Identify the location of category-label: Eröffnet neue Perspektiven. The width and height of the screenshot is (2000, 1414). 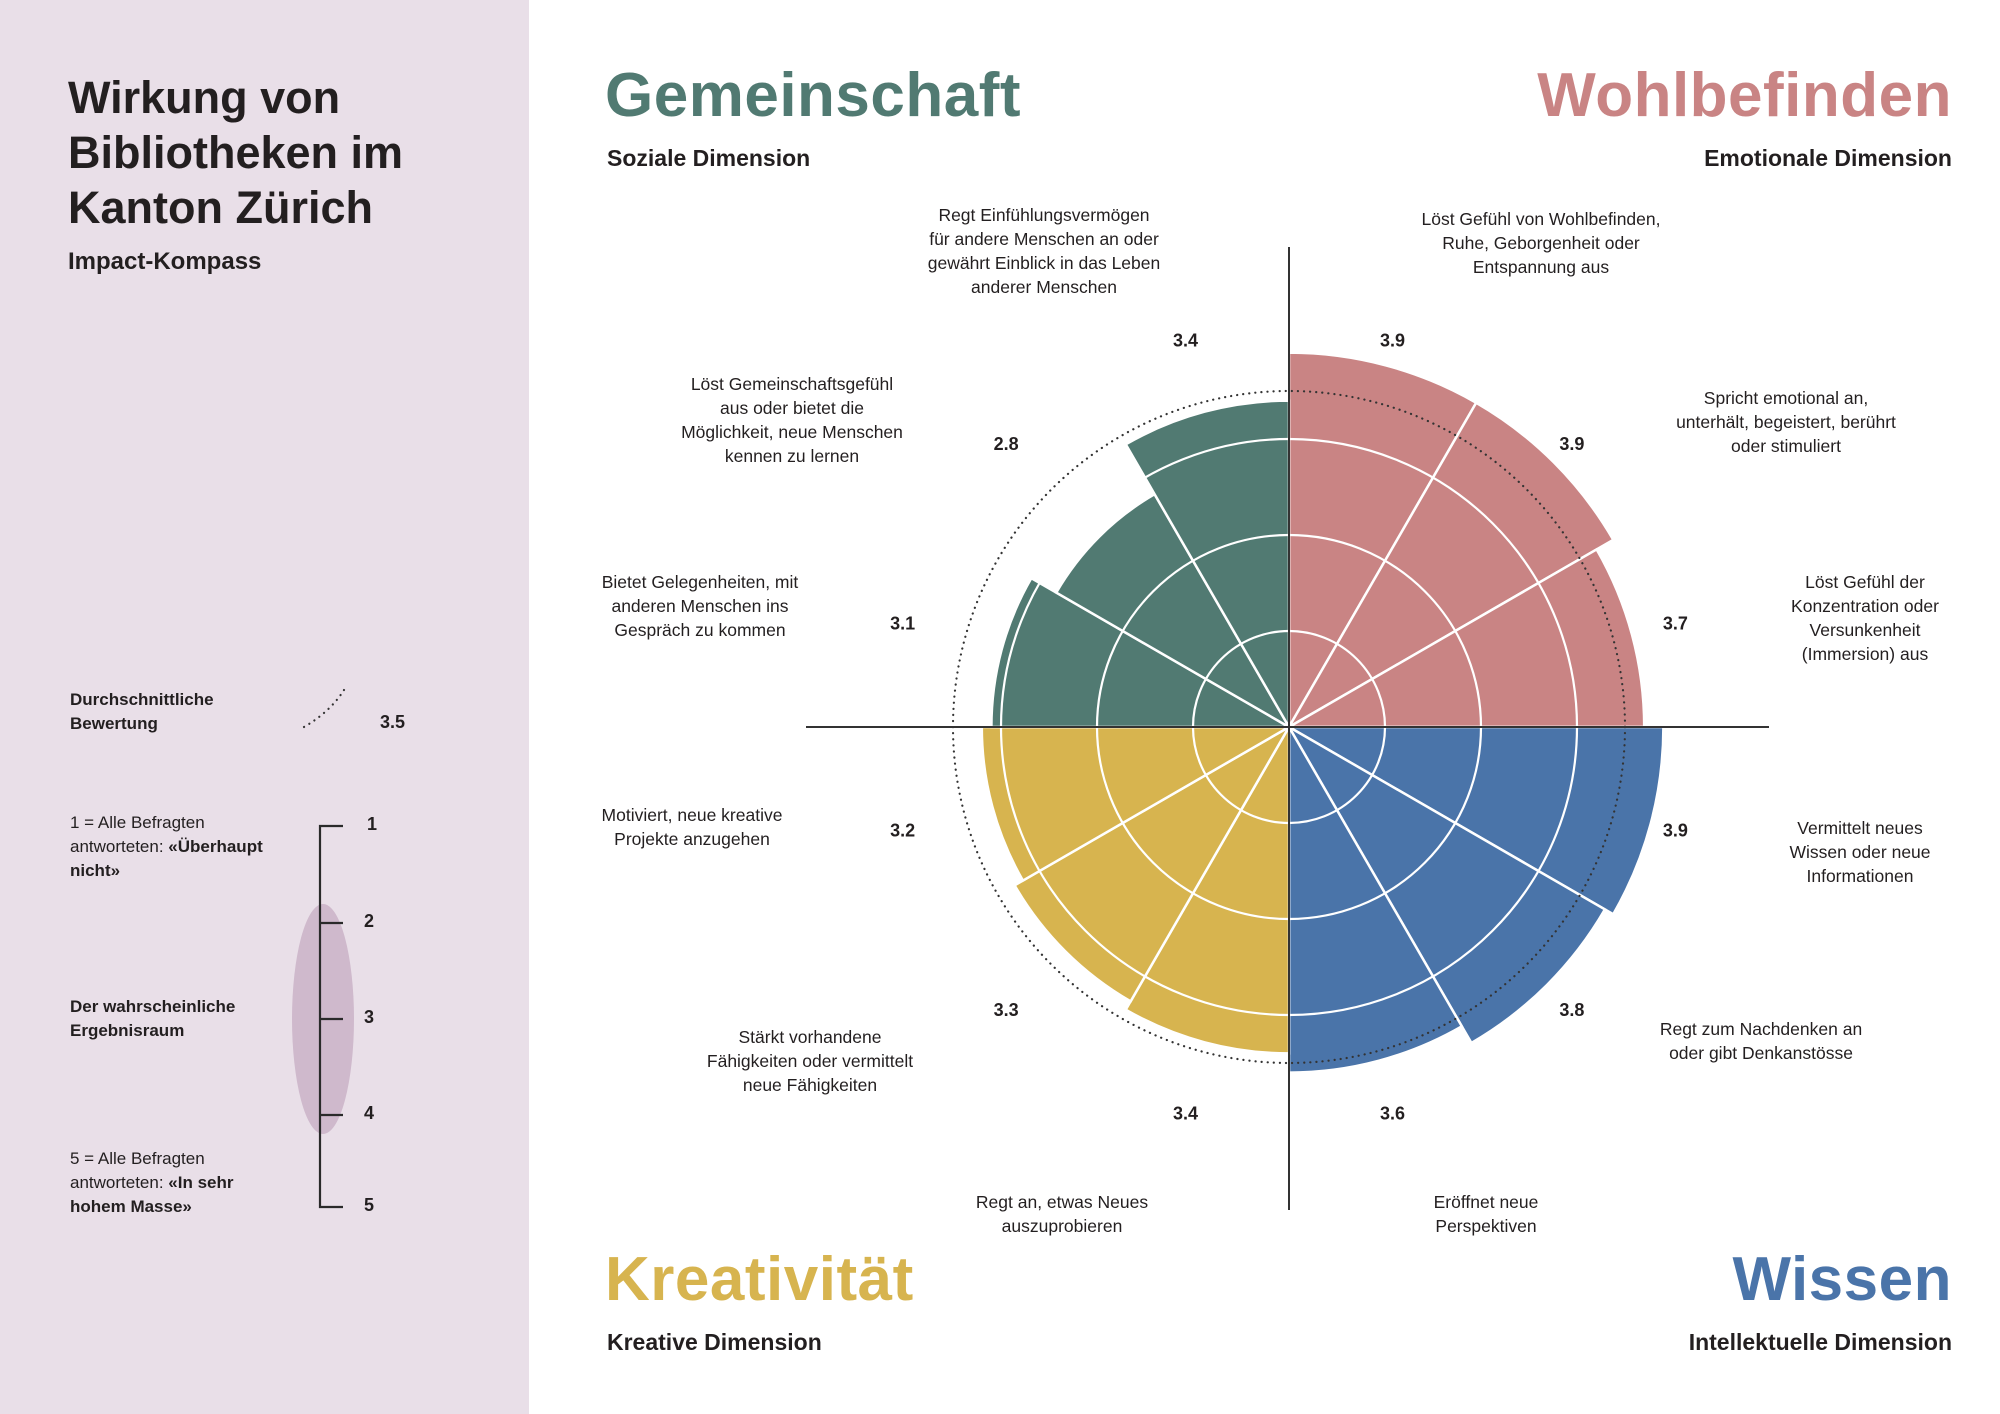
(1486, 1214).